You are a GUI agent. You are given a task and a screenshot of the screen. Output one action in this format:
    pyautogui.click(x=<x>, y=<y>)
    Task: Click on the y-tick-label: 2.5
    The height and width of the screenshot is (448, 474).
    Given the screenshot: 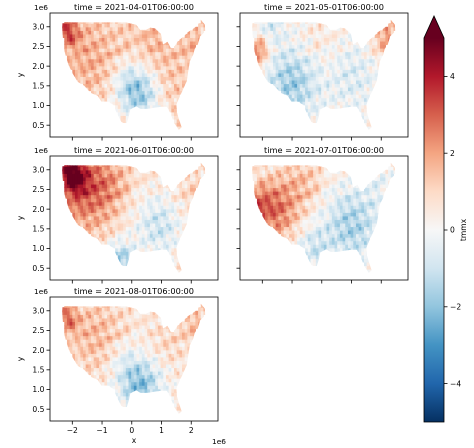 What is the action you would take?
    pyautogui.click(x=38, y=189)
    